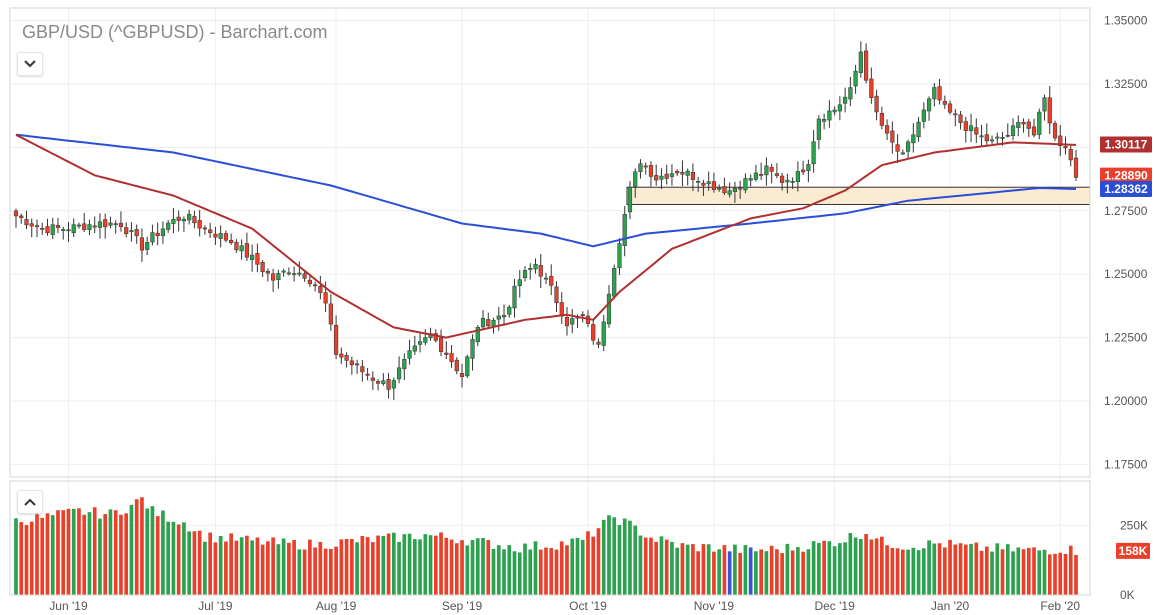 This screenshot has width=1155, height=615. Describe the element at coordinates (30, 64) in the screenshot. I see `collapse-price-button` at that location.